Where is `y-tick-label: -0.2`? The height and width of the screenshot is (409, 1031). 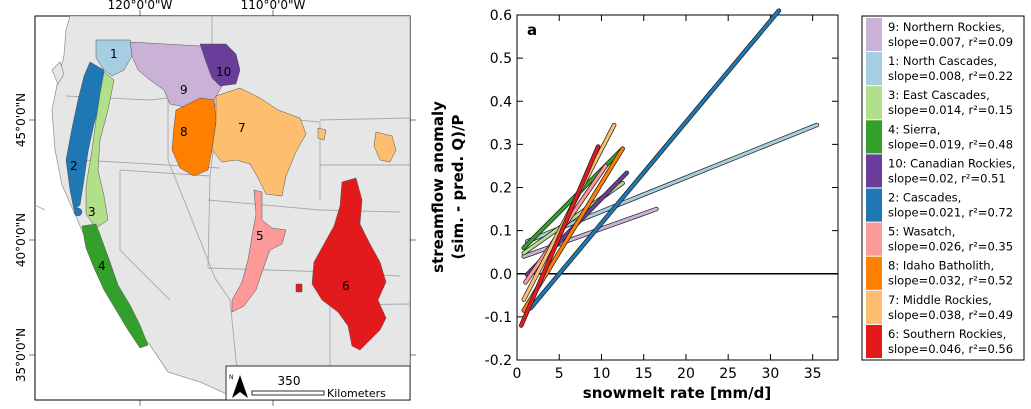
y-tick-label: -0.2 is located at coordinates (498, 361).